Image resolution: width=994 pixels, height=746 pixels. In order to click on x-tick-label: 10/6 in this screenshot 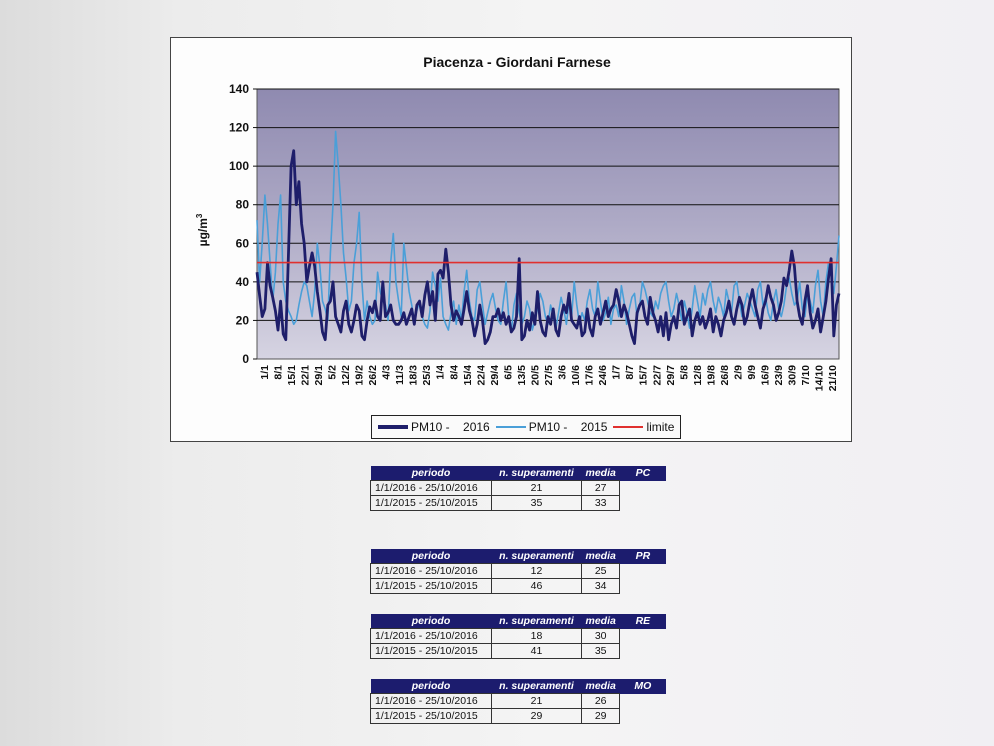, I will do `click(576, 375)`.